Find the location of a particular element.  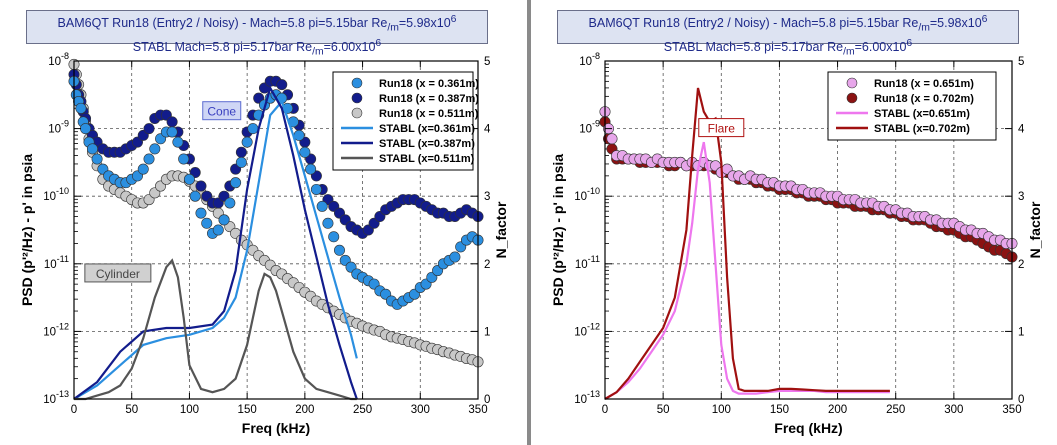

chart-title-line2-left: STABL Mach=5.8 pi=5.17bar Re/m=6.00x106 is located at coordinates (257, 47).